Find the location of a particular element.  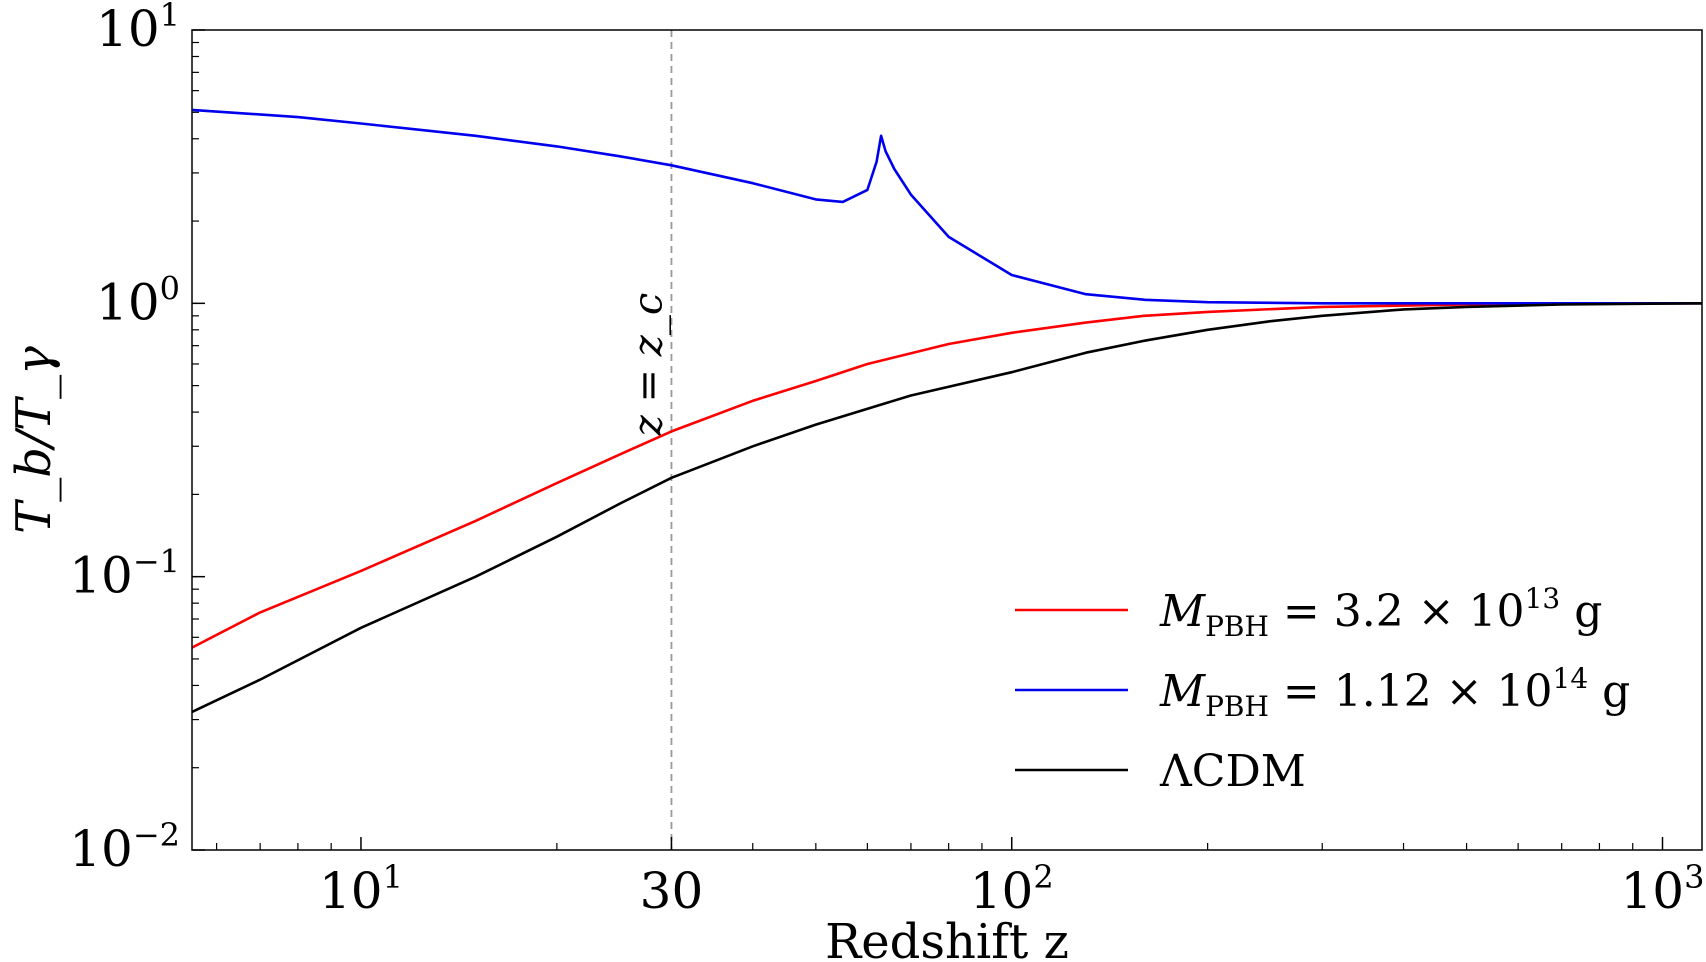

x-tick-label: 101 is located at coordinates (361, 889).